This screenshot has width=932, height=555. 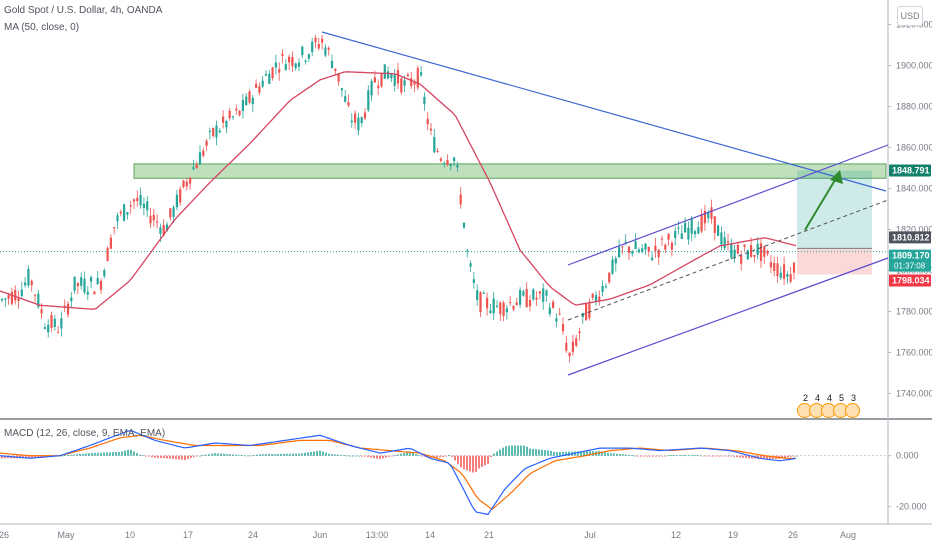 I want to click on event-badge-count: 2, so click(x=806, y=398).